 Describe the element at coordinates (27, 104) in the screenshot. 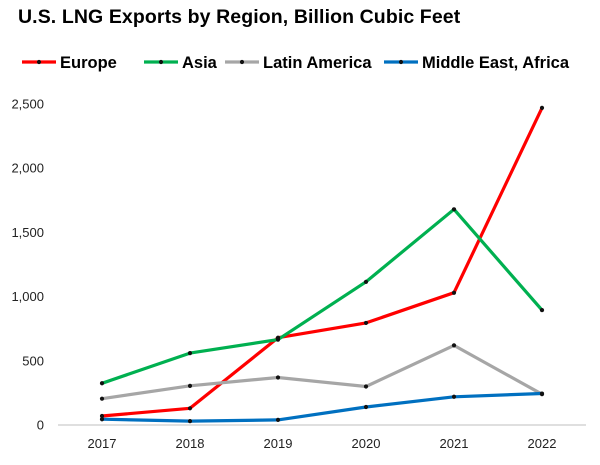

I see `y-tick-label: 2,500` at that location.